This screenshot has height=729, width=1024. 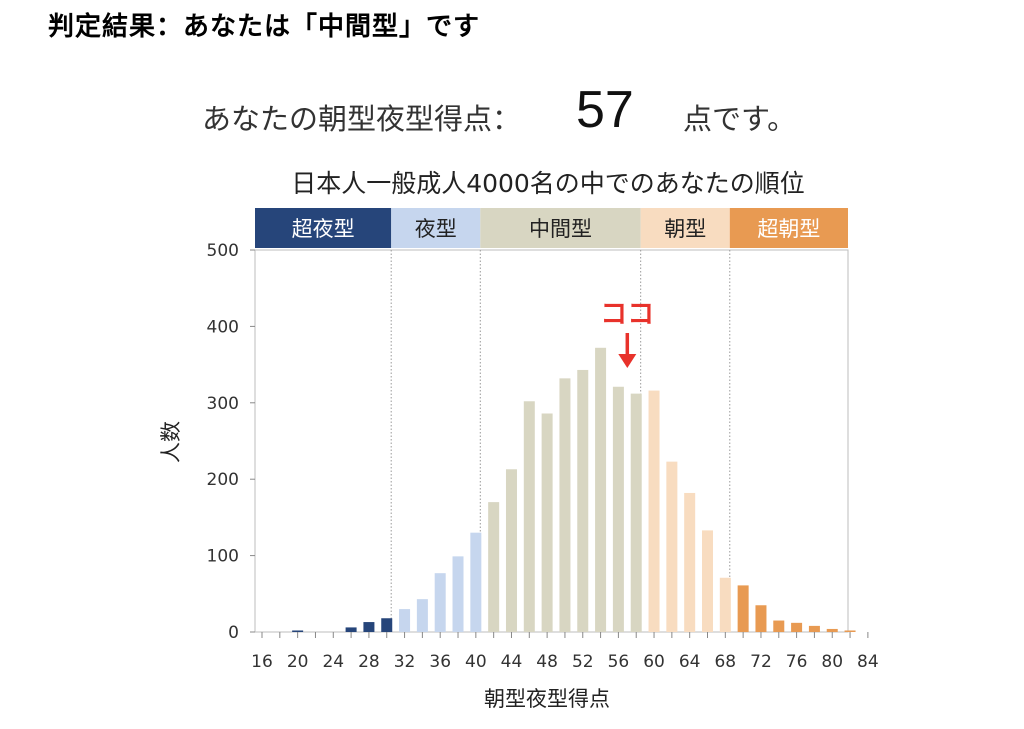 What do you see at coordinates (223, 327) in the screenshot?
I see `y-tick-label: 400` at bounding box center [223, 327].